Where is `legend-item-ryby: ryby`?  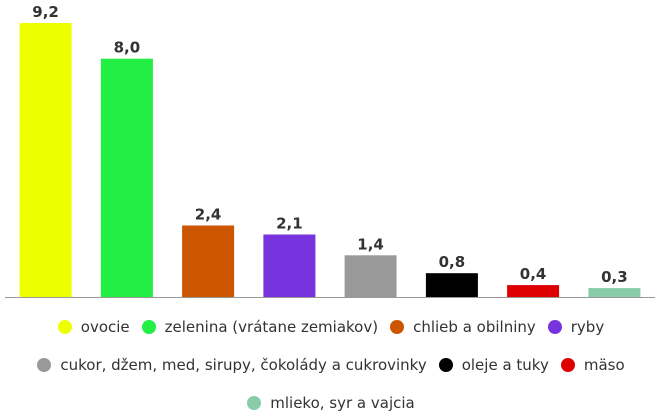
legend-item-ryby: ryby is located at coordinates (576, 327).